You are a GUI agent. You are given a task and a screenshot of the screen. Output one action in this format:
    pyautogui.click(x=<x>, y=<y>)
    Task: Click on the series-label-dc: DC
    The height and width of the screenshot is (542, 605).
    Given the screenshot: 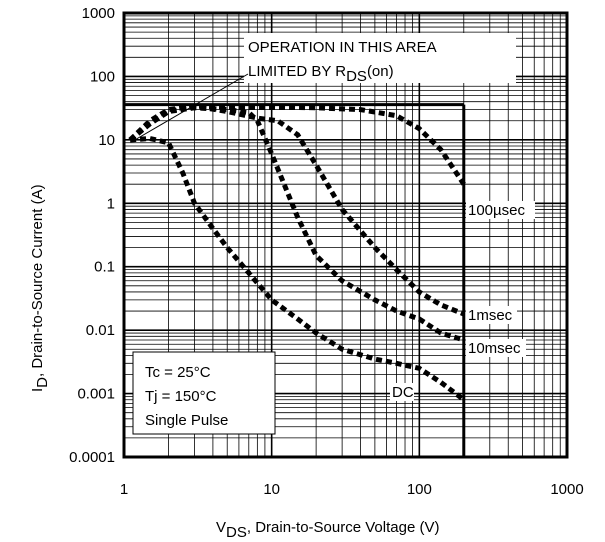 What is the action you would take?
    pyautogui.click(x=403, y=392)
    